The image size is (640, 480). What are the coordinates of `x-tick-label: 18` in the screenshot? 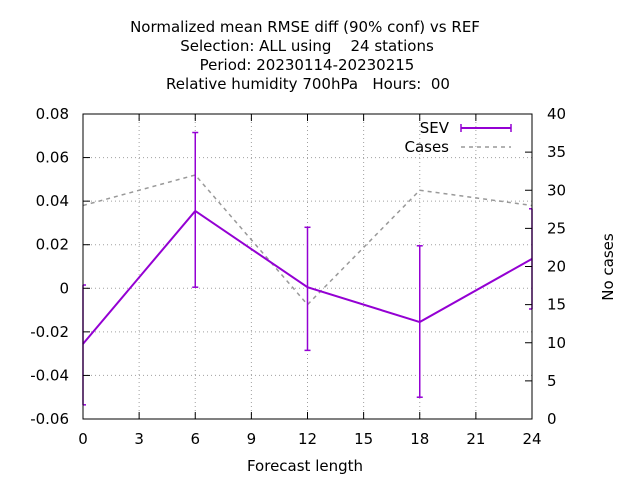 It's located at (419, 439).